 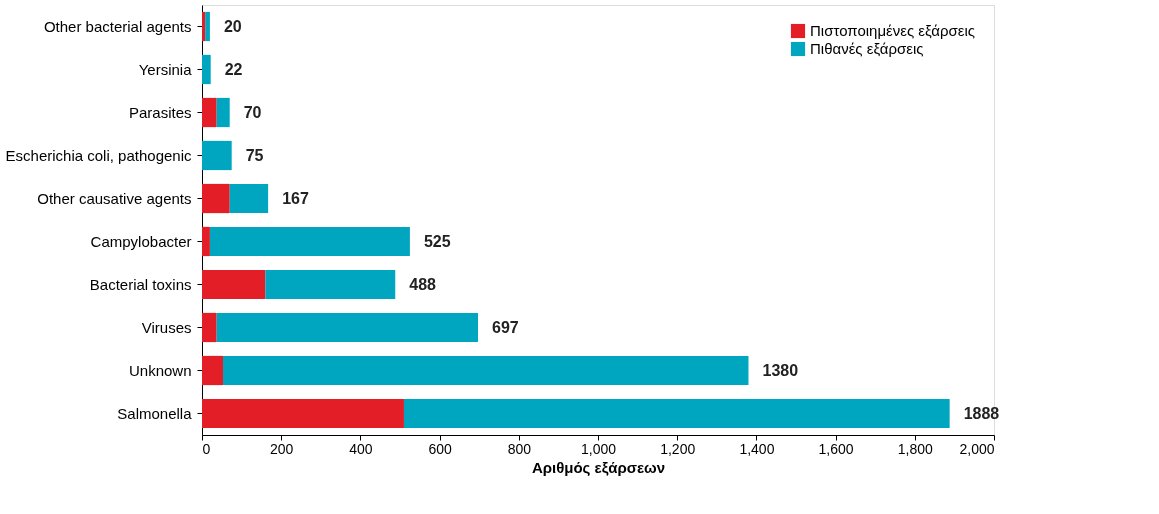 I want to click on x-tick-label: 1,800, so click(x=915, y=448).